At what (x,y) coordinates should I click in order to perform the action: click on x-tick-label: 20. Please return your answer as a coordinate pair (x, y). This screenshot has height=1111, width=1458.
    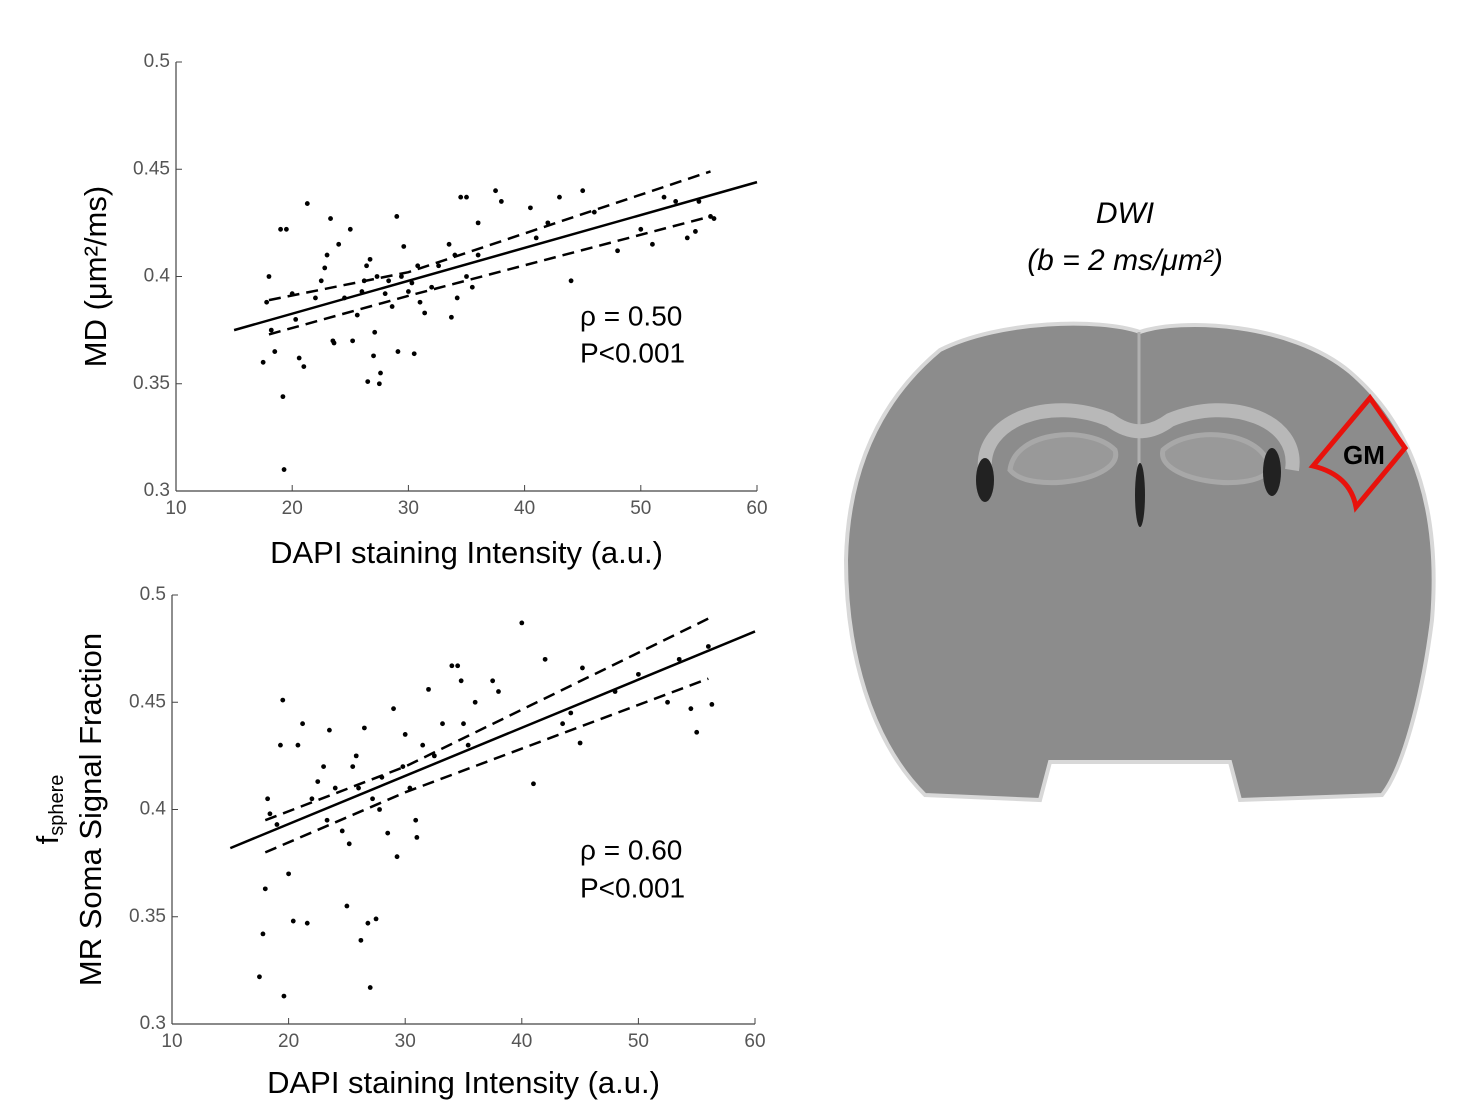
    Looking at the image, I should click on (288, 1041).